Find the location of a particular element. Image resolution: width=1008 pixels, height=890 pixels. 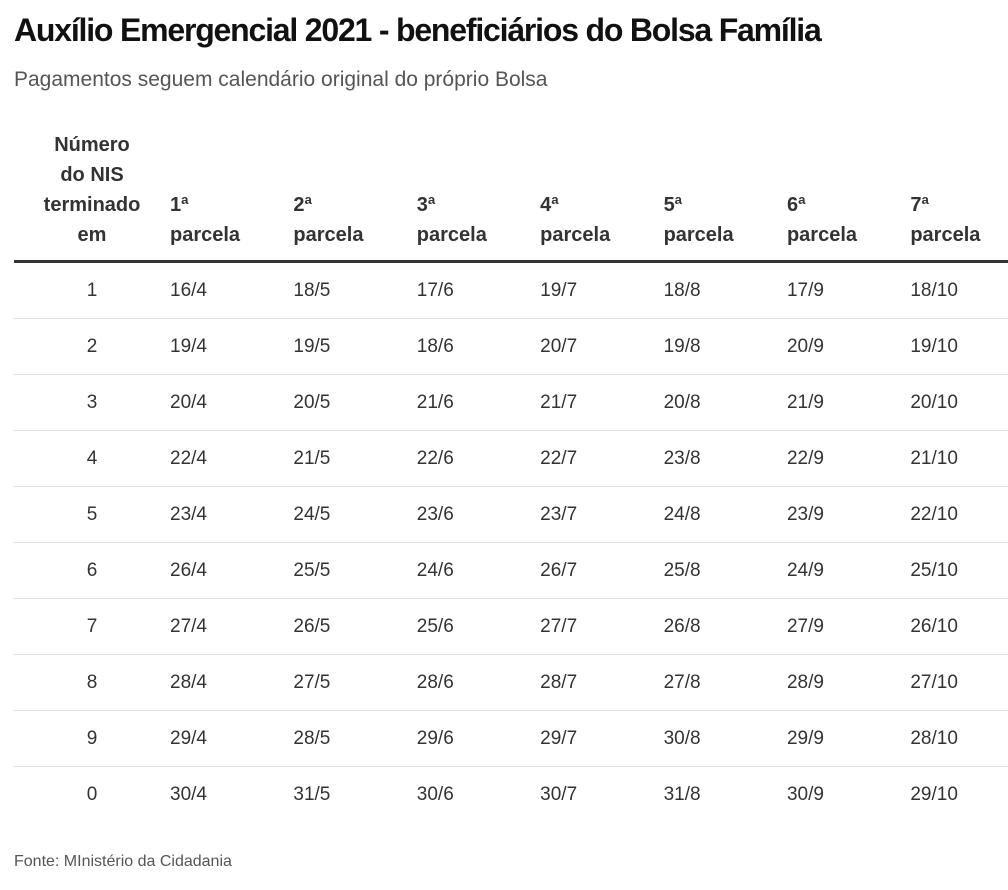

payment-date-cell: 25/8 is located at coordinates (725, 570).